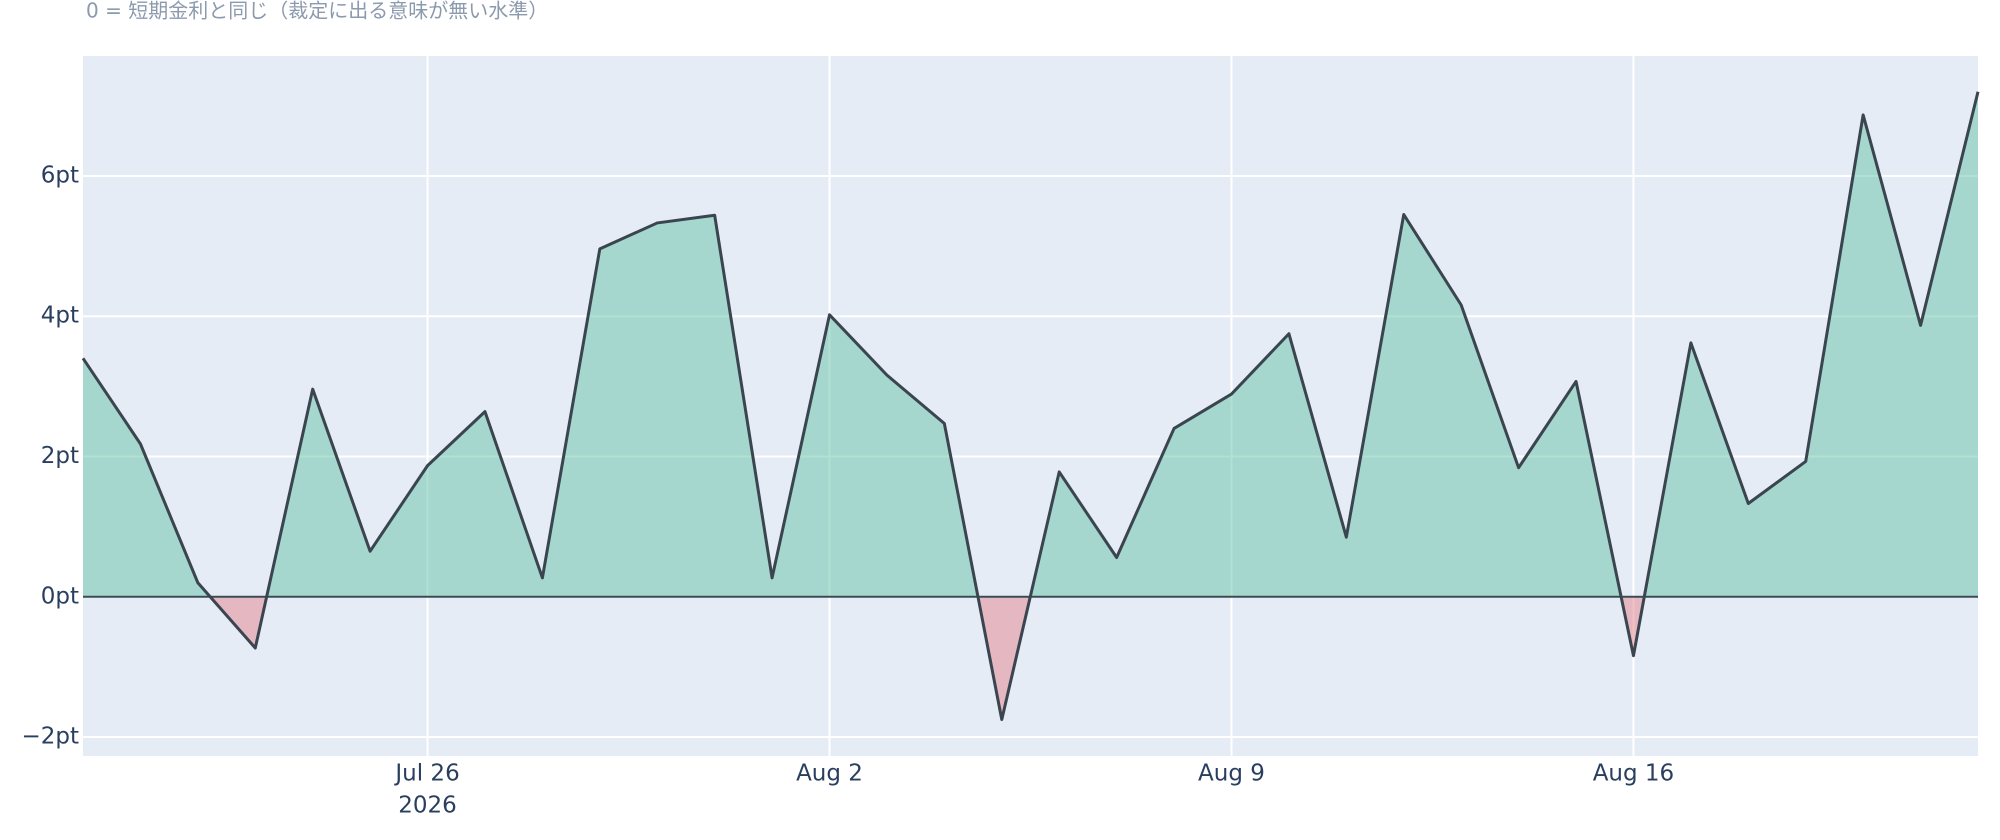 This screenshot has width=2000, height=840. Describe the element at coordinates (1634, 774) in the screenshot. I see `x-tick-label: Aug 16` at that location.